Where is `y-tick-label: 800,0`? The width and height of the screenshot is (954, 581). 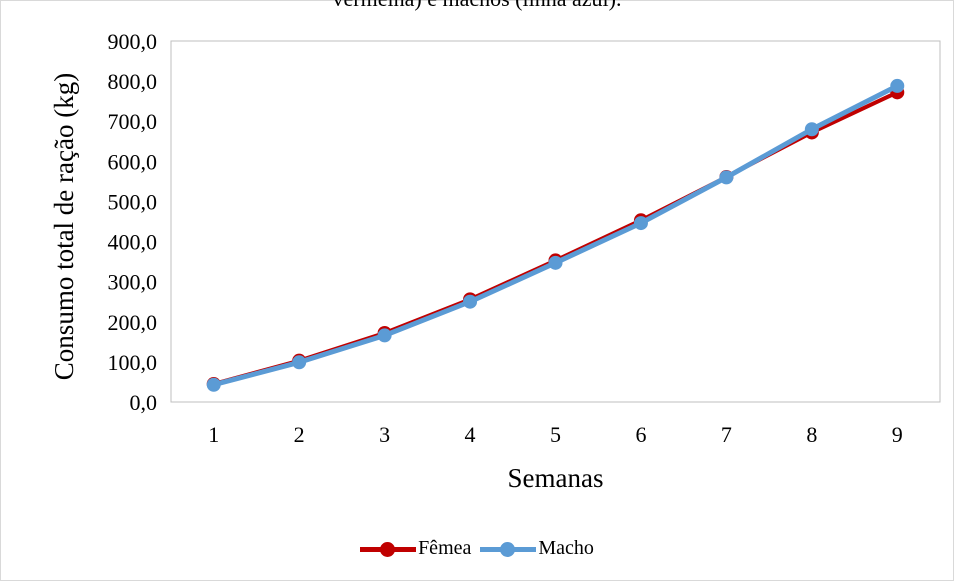 y-tick-label: 800,0 is located at coordinates (133, 81).